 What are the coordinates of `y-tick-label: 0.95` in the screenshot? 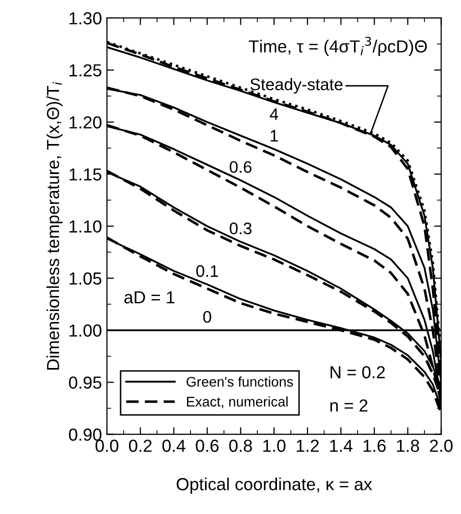 It's located at (85, 382).